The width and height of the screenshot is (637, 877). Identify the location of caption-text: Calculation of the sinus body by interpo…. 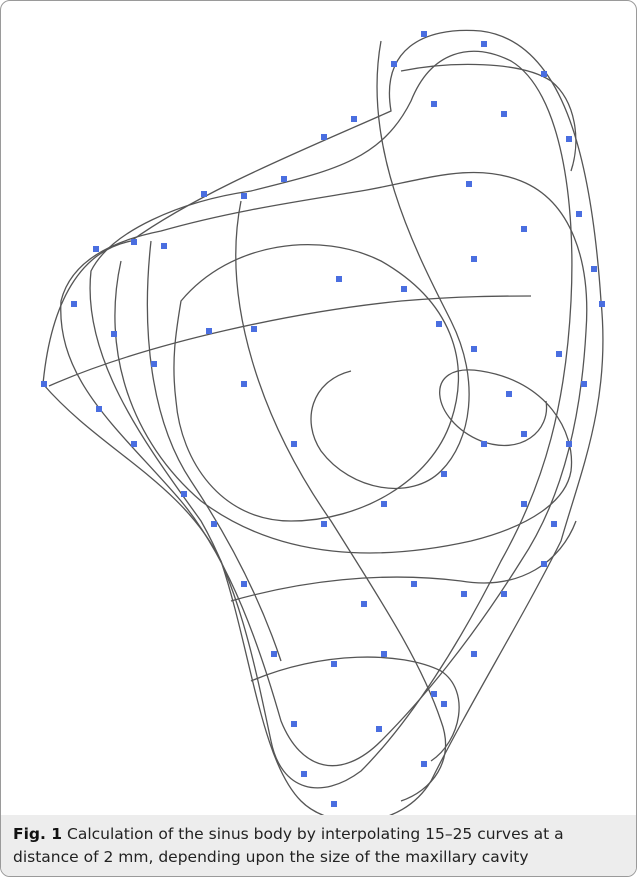
(288, 845).